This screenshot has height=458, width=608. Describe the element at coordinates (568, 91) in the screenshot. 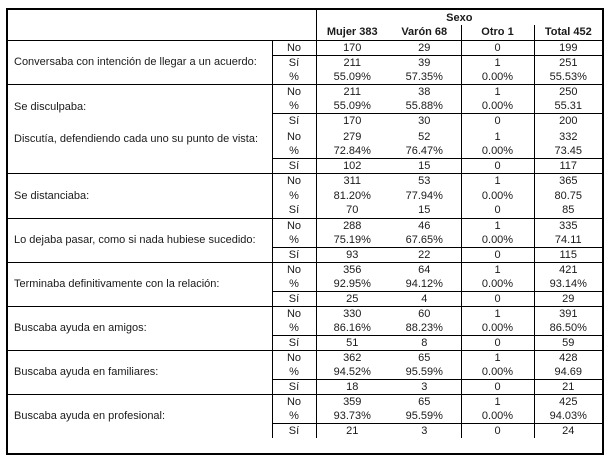

I see `value-total: 250` at that location.